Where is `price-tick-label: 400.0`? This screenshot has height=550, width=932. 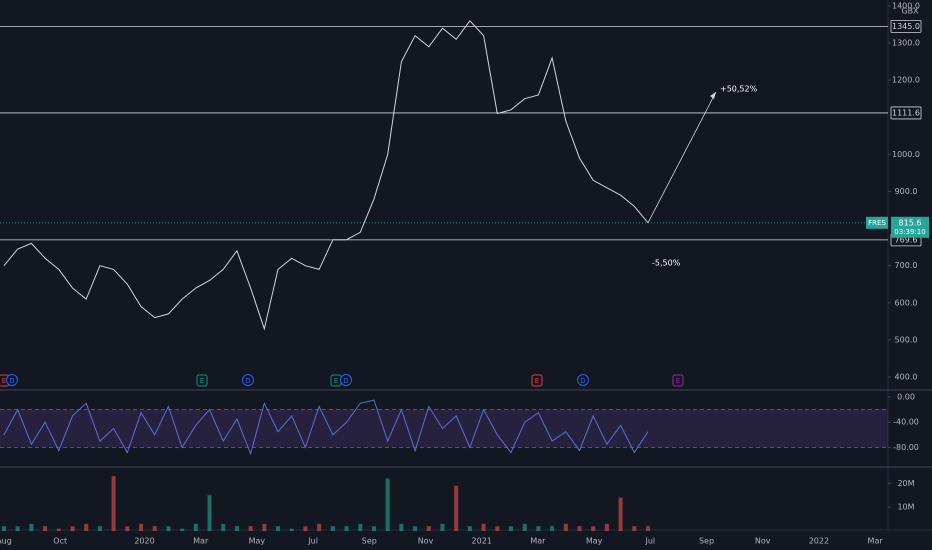
price-tick-label: 400.0 is located at coordinates (906, 377).